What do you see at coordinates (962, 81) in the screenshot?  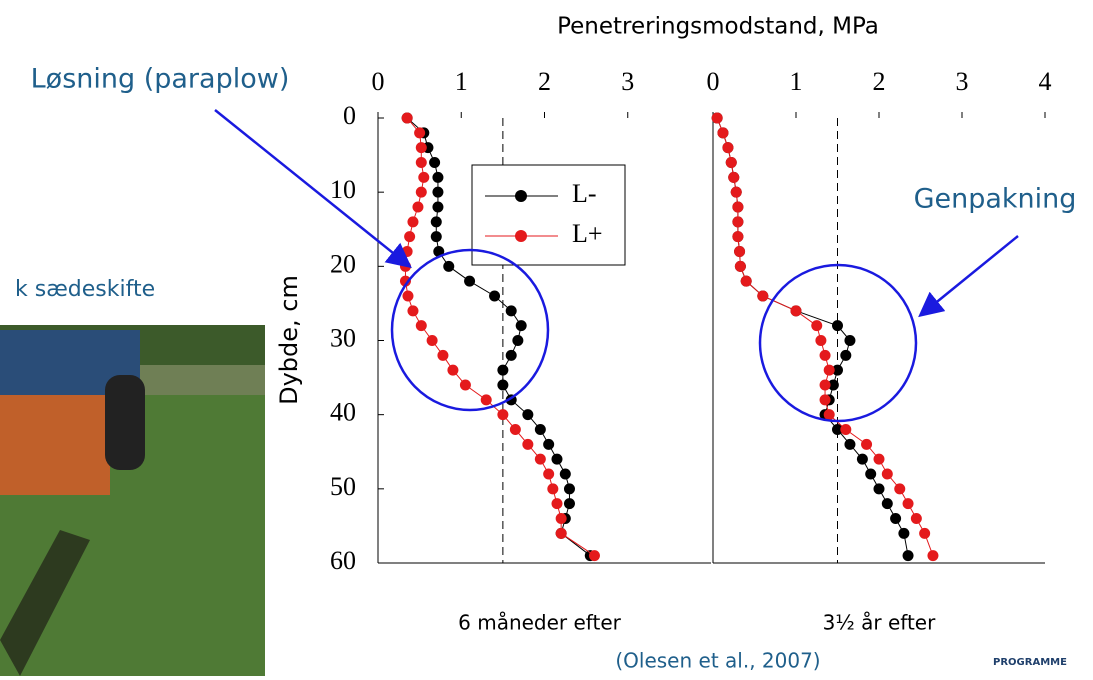 I see `x-tick-label: 3` at bounding box center [962, 81].